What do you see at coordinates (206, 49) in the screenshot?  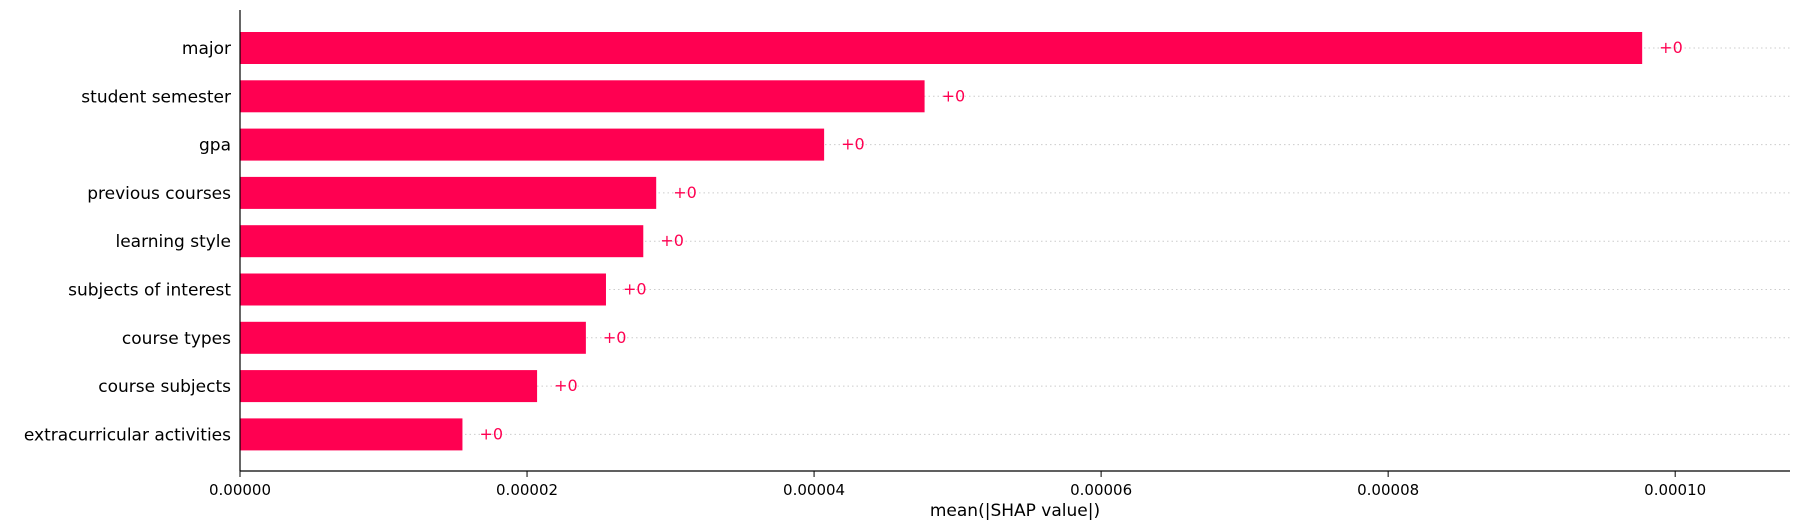 I see `category-label: major` at bounding box center [206, 49].